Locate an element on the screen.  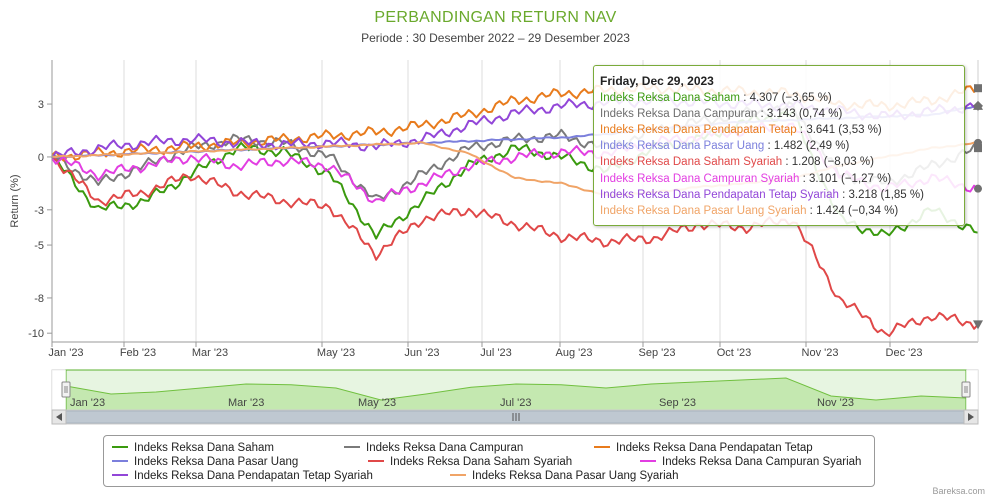
navigator-handle-left is located at coordinates (66, 389).